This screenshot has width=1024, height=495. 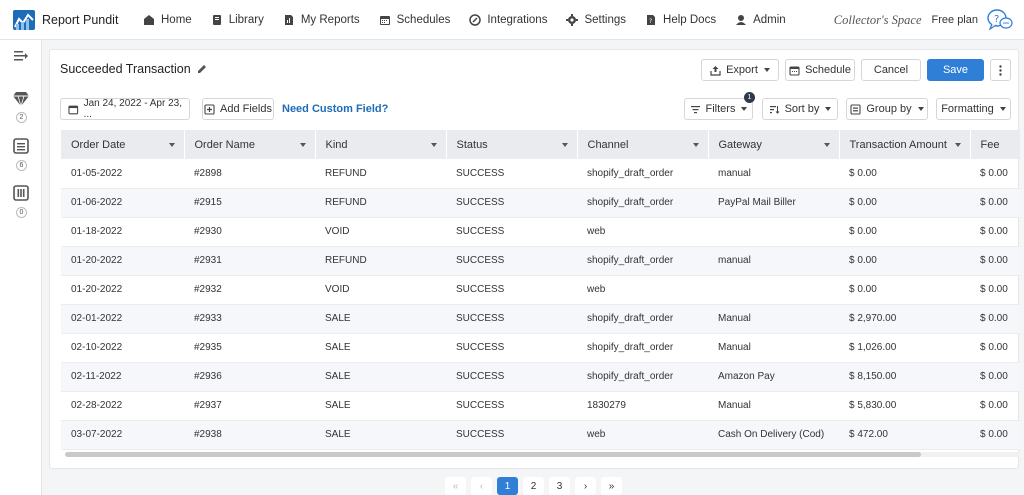 I want to click on more-options-icon, so click(x=1000, y=70).